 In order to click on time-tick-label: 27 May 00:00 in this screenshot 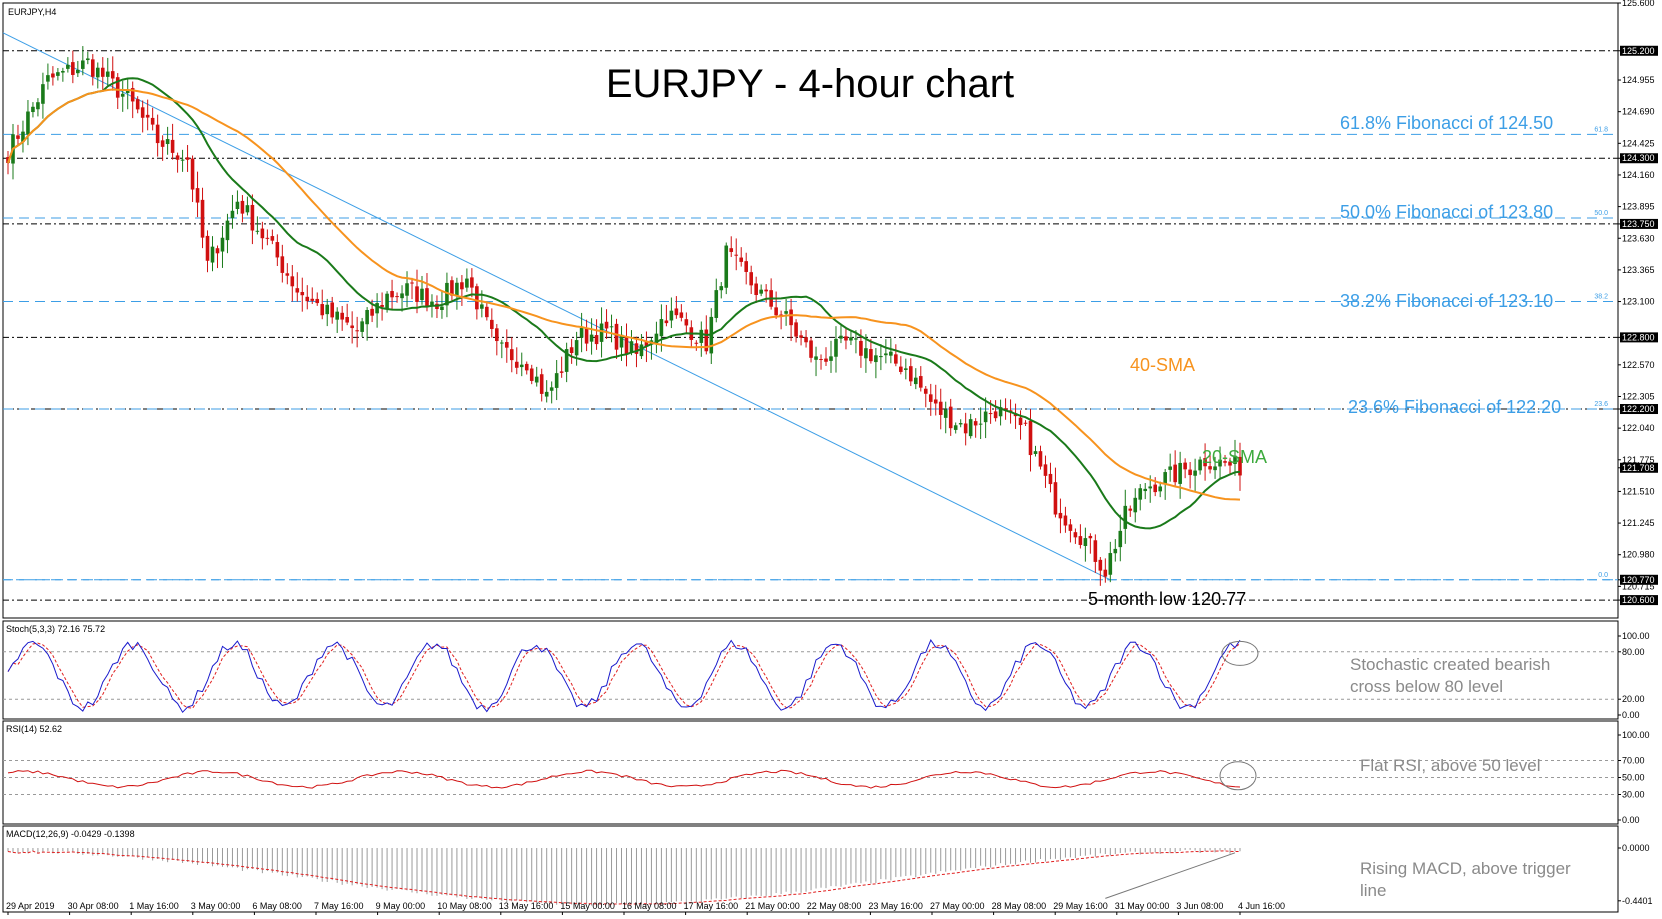, I will do `click(957, 906)`.